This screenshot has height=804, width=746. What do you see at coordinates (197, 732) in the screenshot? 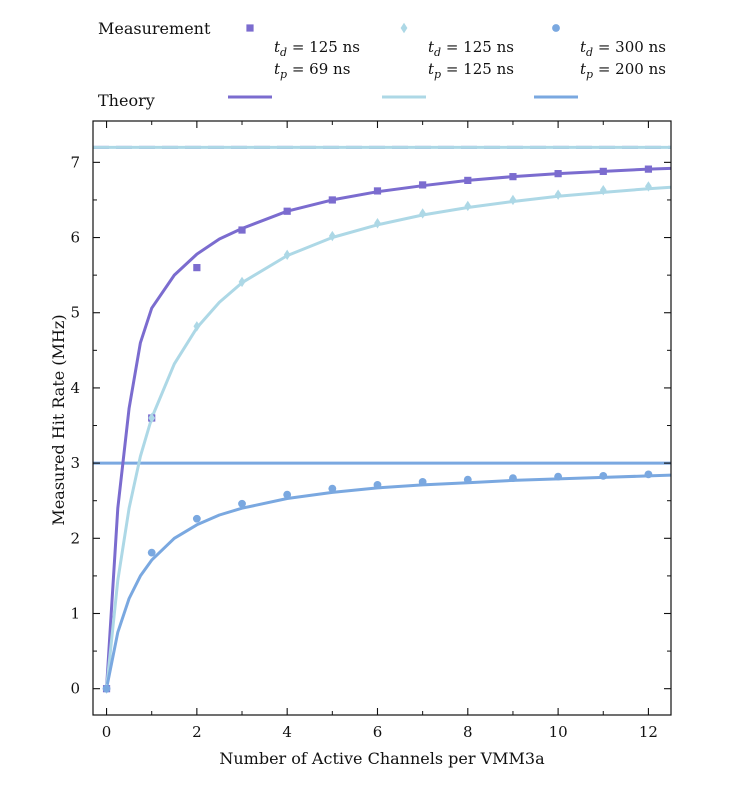
I see `x-tick-label: 2` at bounding box center [197, 732].